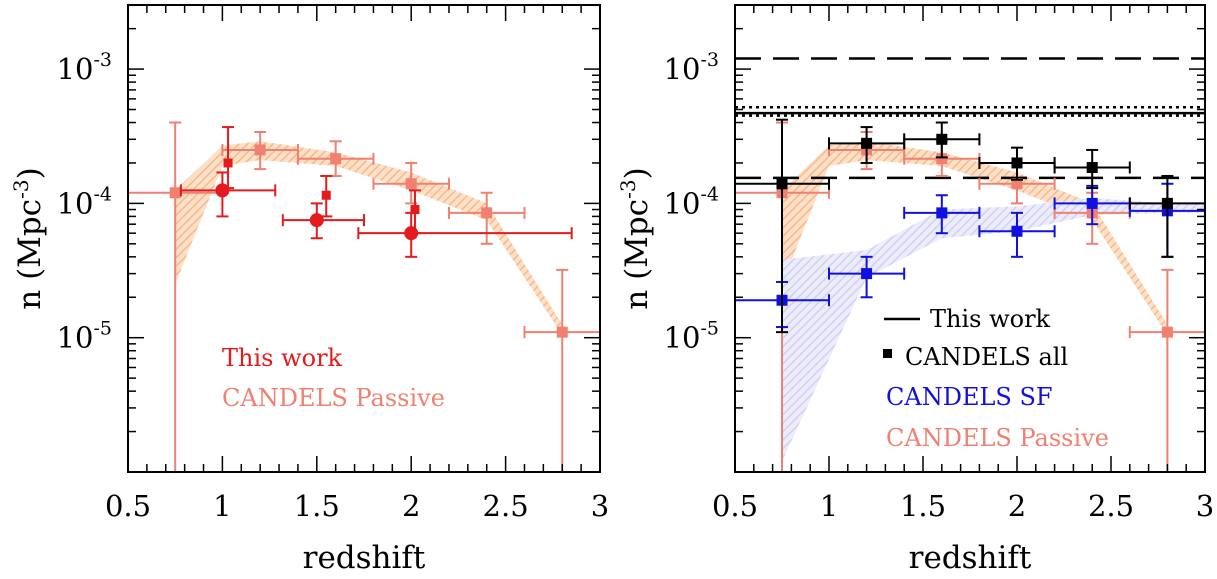 Image resolution: width=1217 pixels, height=579 pixels. Describe the element at coordinates (986, 357) in the screenshot. I see `legend-entry: CANDELS all` at that location.